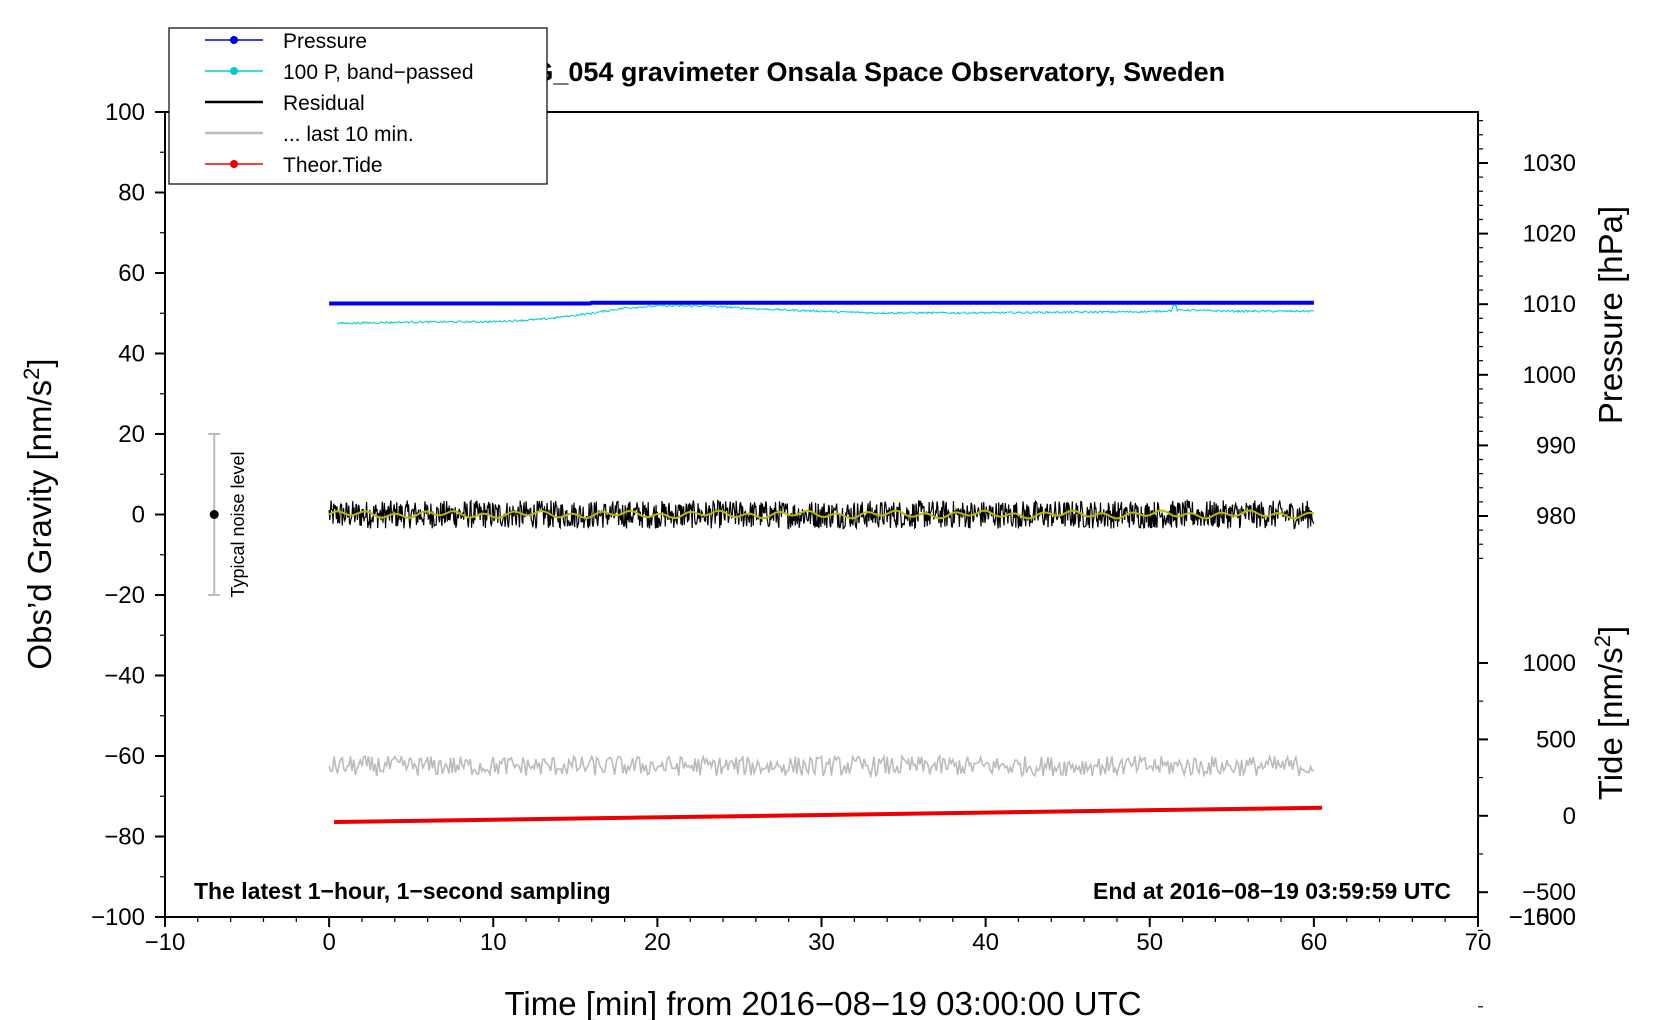  What do you see at coordinates (128, 515) in the screenshot?
I see `y-axis-left: −100 −80 −60 −40 −20 0 20 40 60 80 100` at bounding box center [128, 515].